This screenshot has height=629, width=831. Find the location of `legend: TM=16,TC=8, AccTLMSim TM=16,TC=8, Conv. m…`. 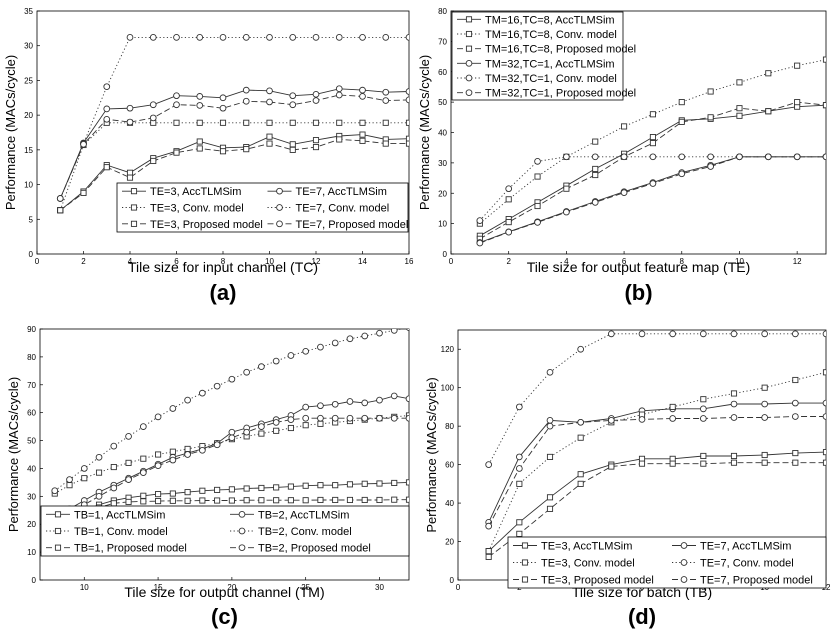

legend: TM=16,TC=8, AccTLMSim TM=16,TC=8, Conv. m… is located at coordinates (543, 56).